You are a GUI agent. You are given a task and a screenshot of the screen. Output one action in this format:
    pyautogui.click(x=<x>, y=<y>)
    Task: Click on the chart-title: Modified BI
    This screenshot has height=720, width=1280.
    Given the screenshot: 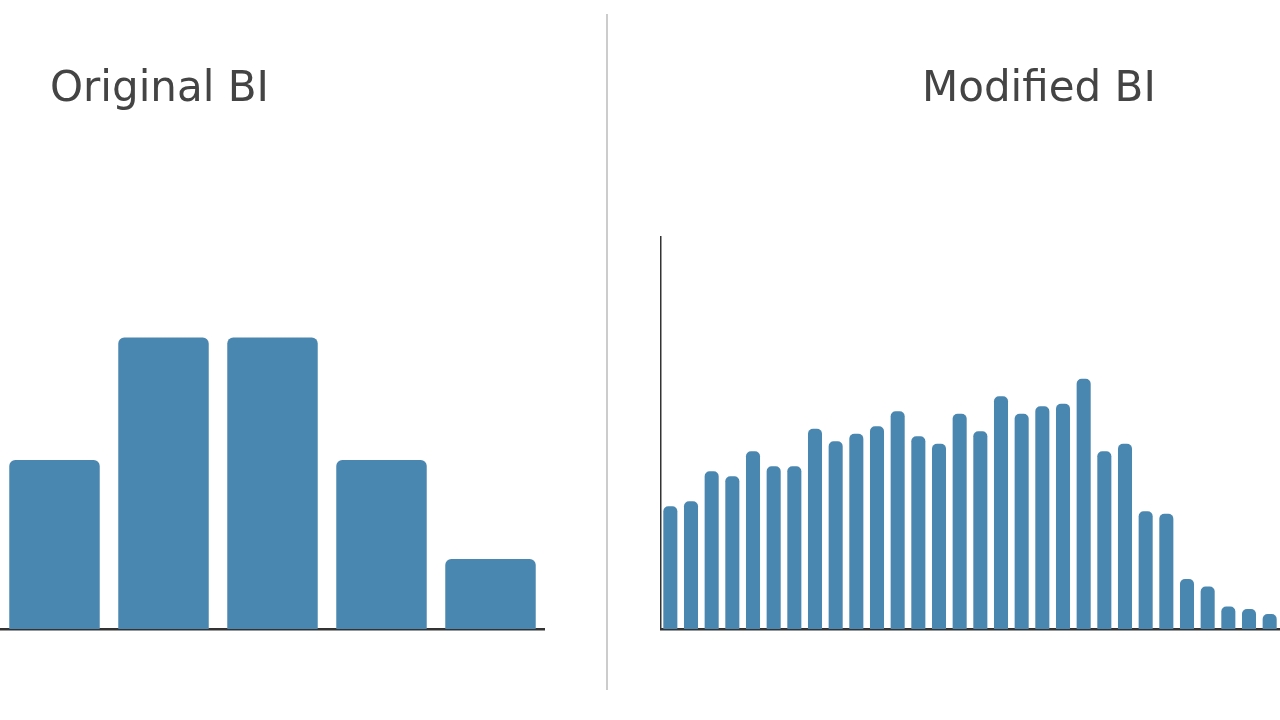 What is the action you would take?
    pyautogui.click(x=1039, y=86)
    